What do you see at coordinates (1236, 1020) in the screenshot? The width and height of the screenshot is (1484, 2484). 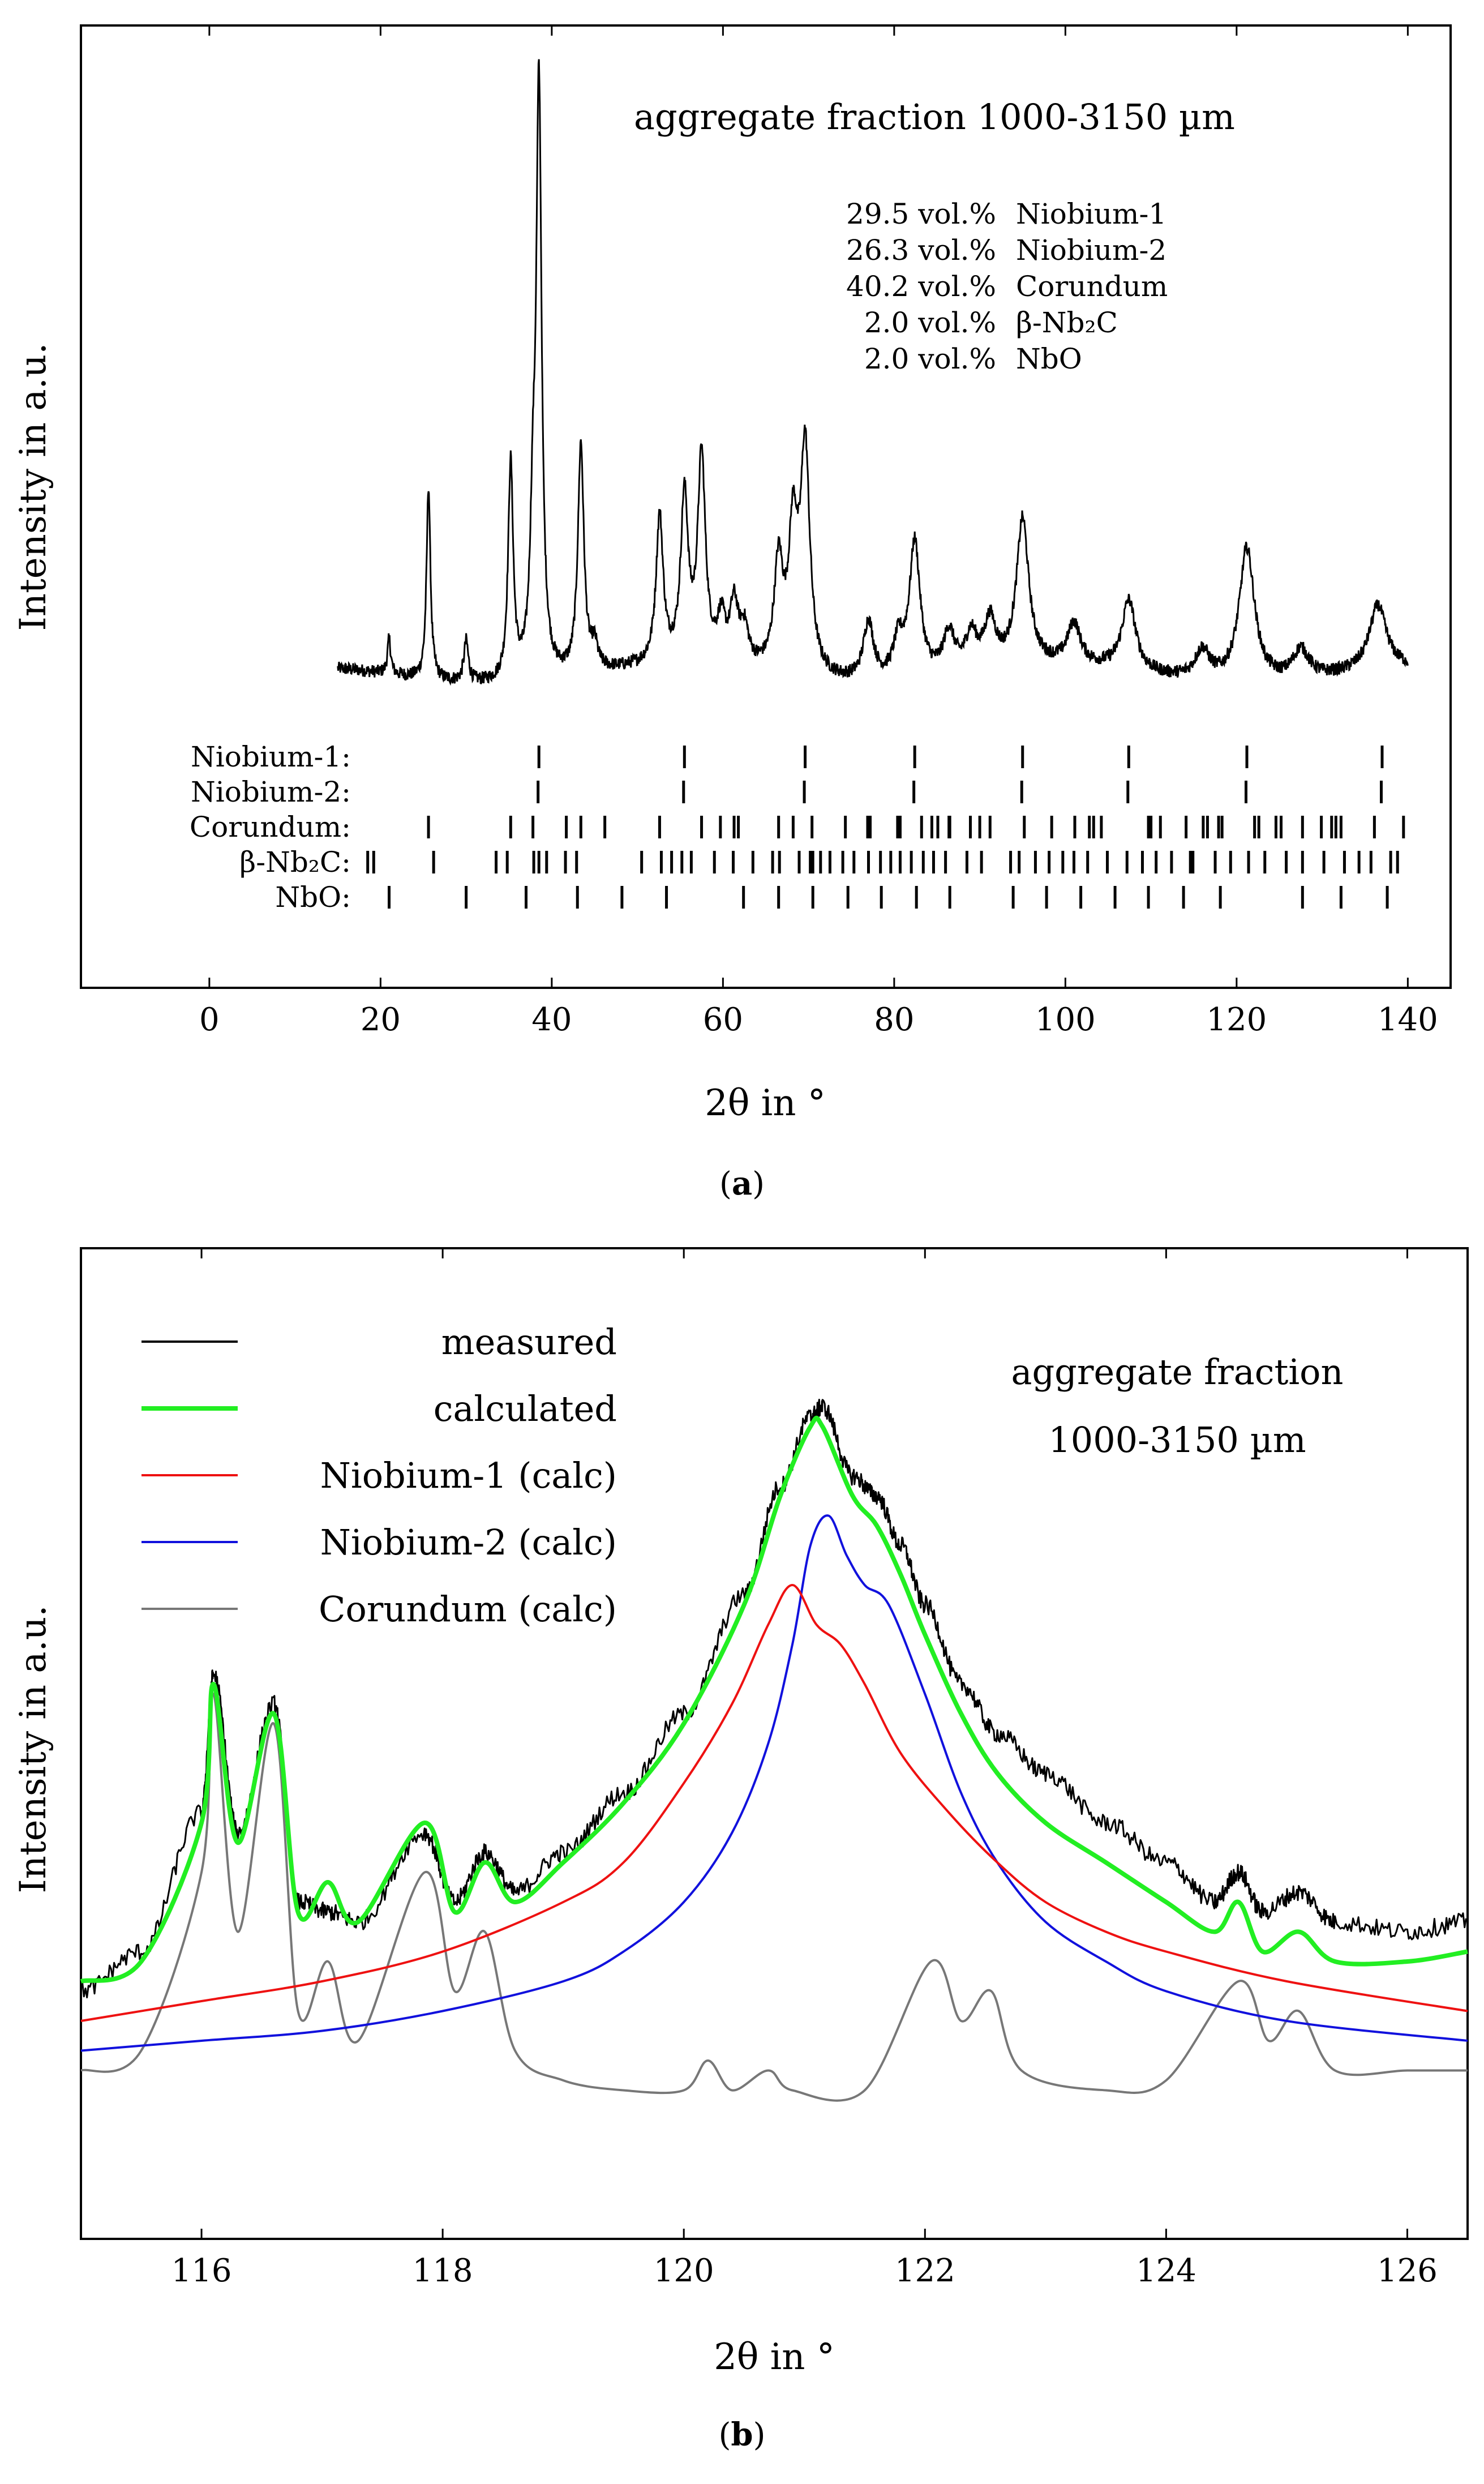 I see `panel-a-xtick-label: 120` at bounding box center [1236, 1020].